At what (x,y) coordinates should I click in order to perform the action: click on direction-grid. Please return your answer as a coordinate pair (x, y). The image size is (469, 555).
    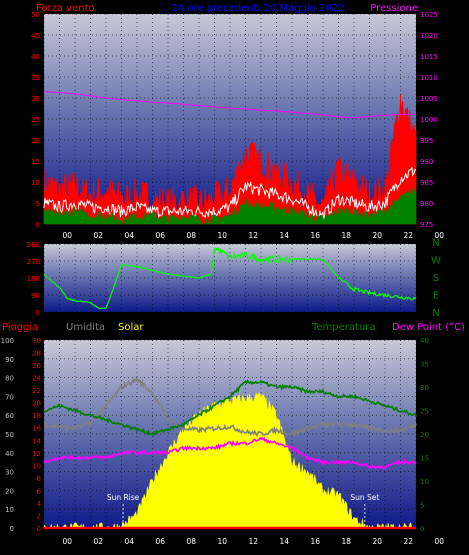
    Looking at the image, I should click on (230, 278).